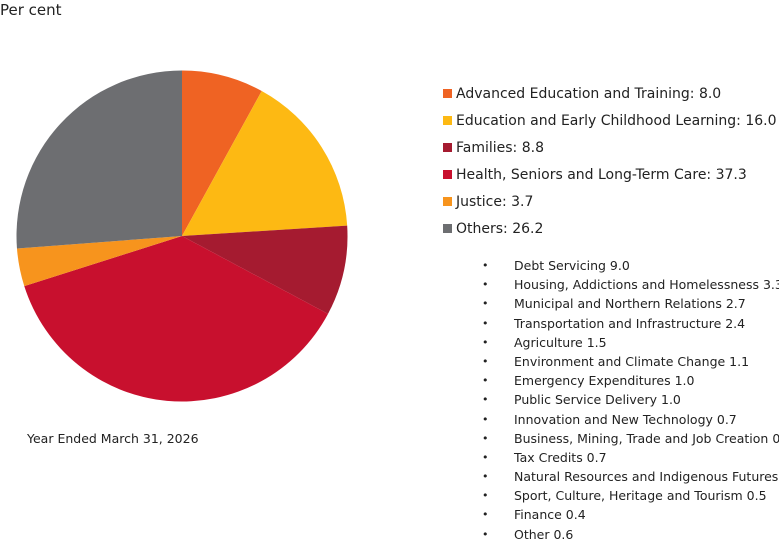 The height and width of the screenshot is (544, 779). I want to click on legend-item: Others: 26.2, so click(610, 228).